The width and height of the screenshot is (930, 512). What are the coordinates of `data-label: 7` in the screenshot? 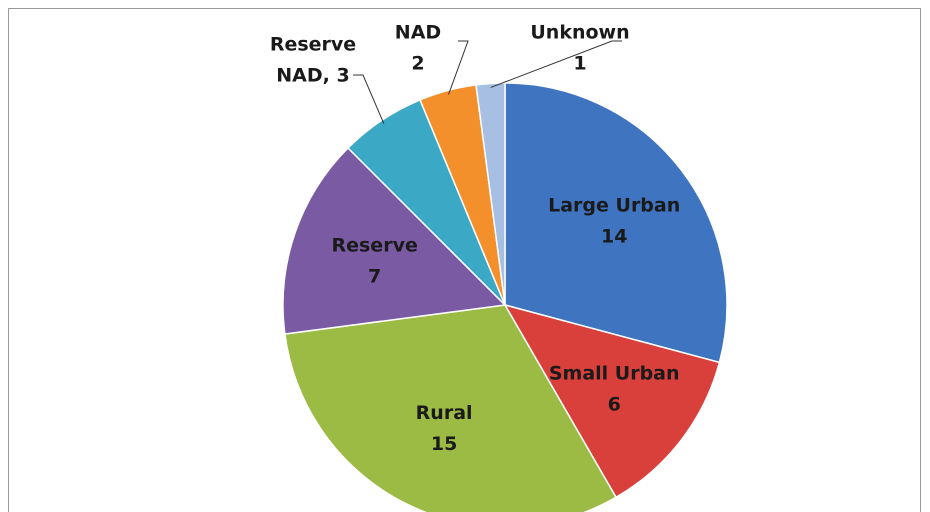 It's located at (374, 276).